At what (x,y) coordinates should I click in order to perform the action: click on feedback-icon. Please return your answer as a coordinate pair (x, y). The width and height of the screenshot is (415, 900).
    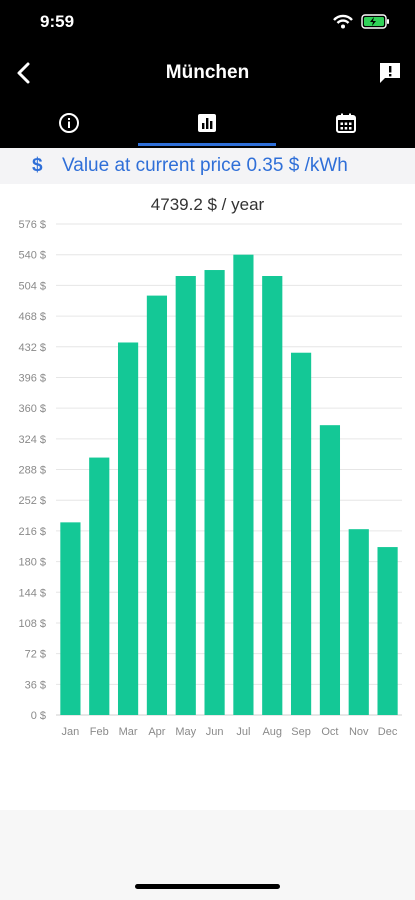
    Looking at the image, I should click on (390, 73).